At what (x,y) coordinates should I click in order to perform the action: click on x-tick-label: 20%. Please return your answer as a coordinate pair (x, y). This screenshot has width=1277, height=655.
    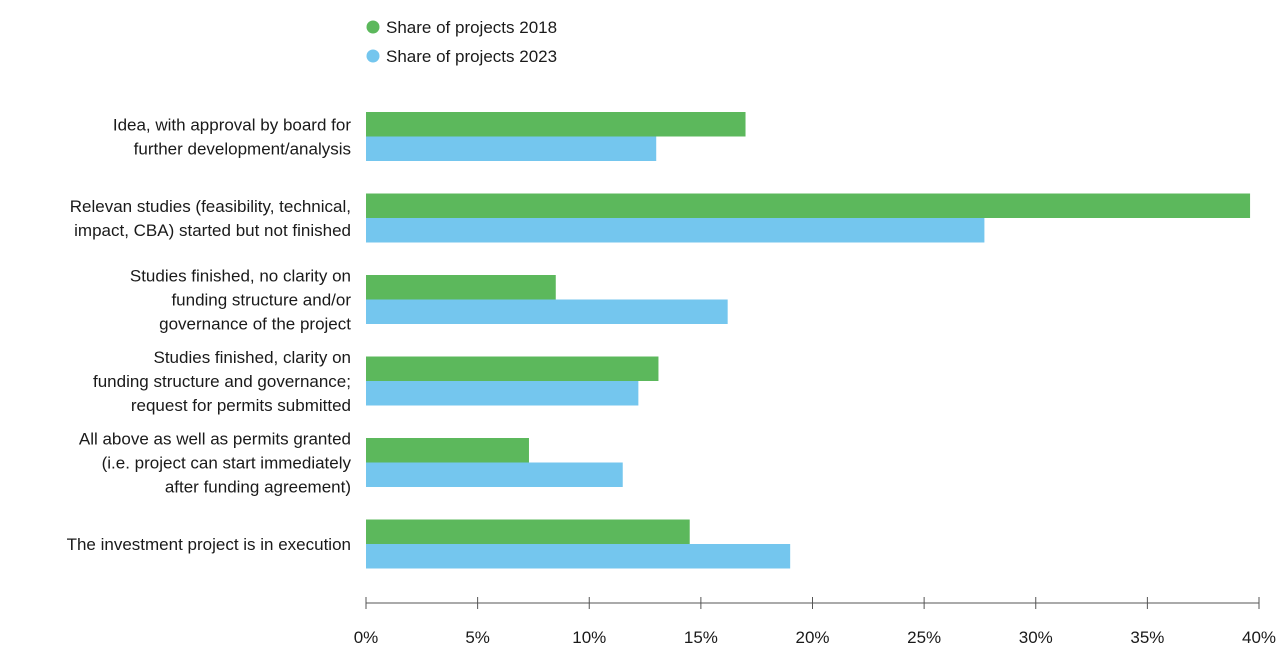
    Looking at the image, I should click on (812, 637).